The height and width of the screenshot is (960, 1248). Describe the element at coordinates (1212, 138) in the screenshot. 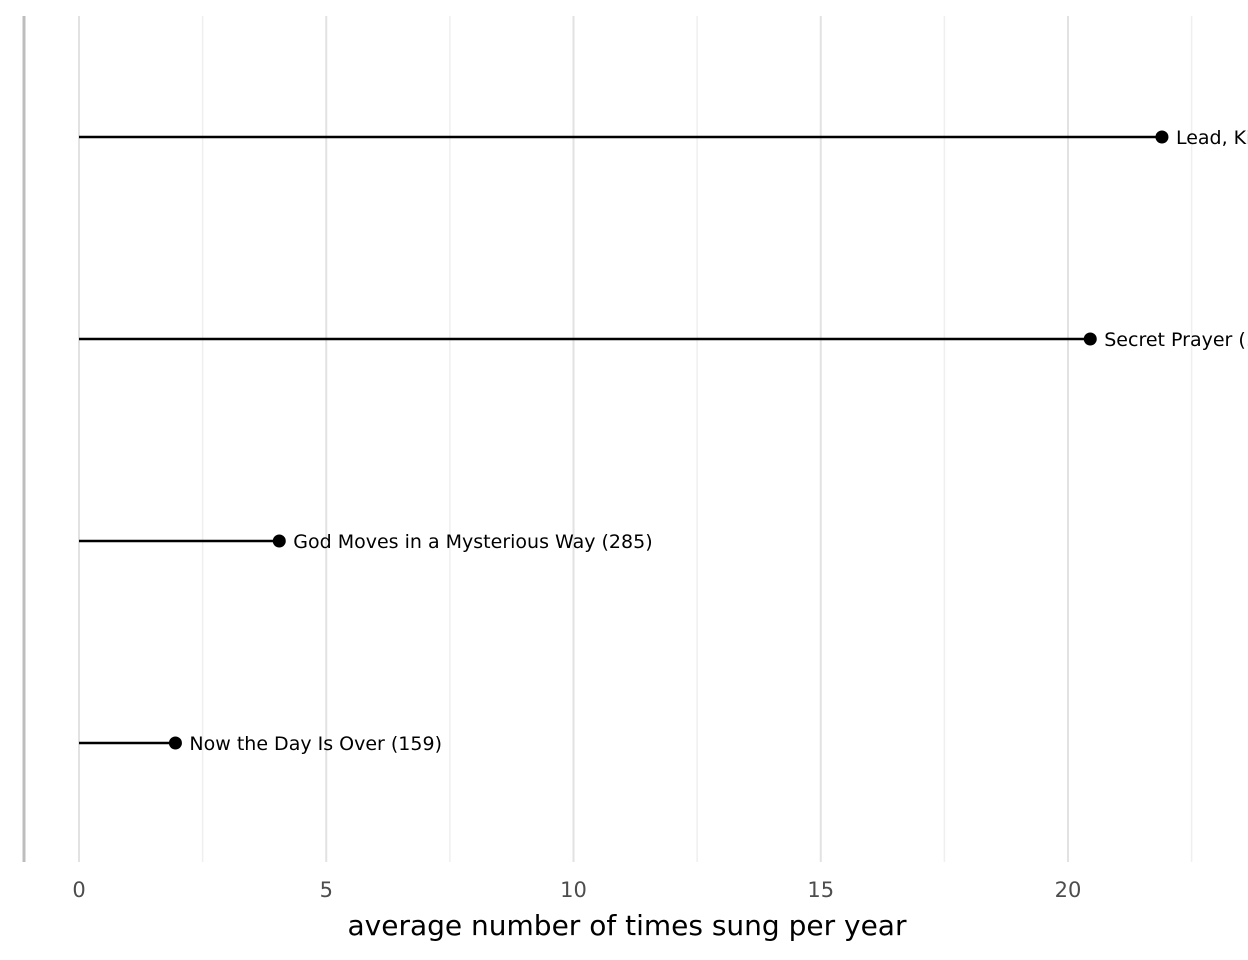

I see `point-label: Lead, Kindly Light (…)` at that location.